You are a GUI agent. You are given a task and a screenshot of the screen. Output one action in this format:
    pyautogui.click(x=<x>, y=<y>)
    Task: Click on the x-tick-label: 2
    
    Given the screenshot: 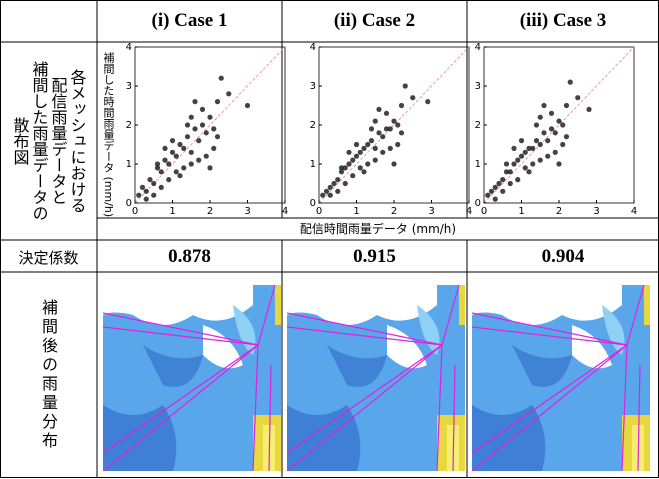 What is the action you would take?
    pyautogui.click(x=394, y=211)
    